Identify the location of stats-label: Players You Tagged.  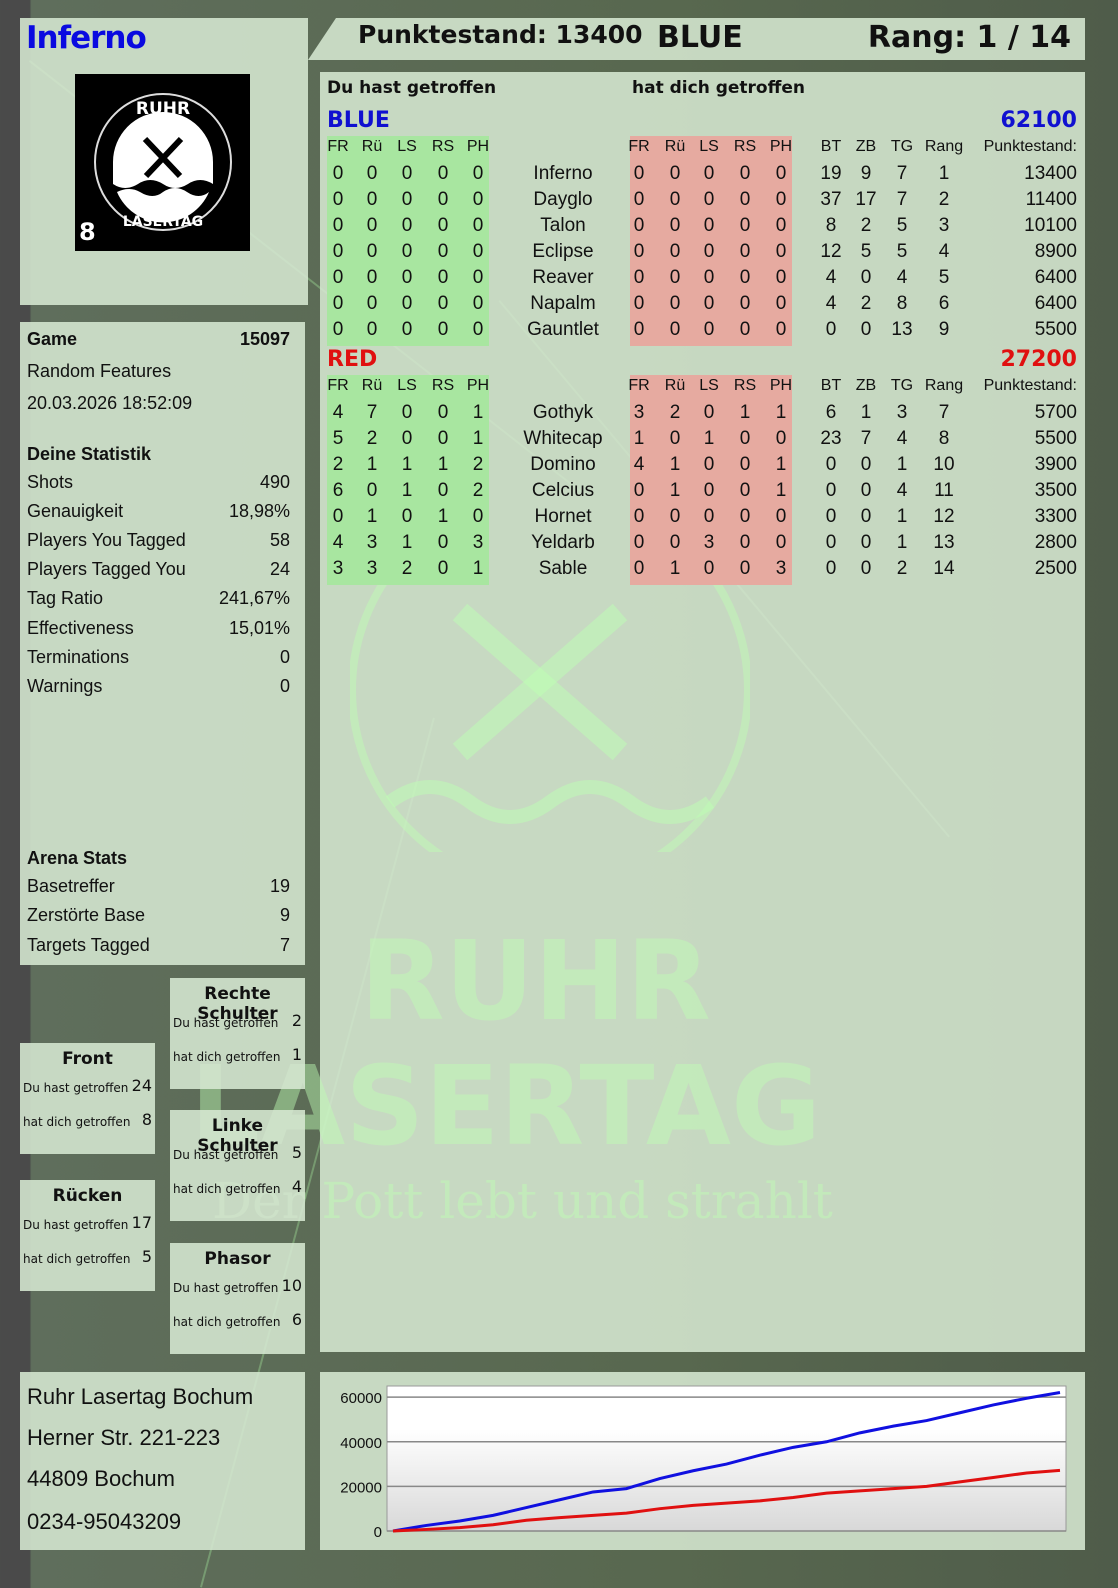
(106, 540).